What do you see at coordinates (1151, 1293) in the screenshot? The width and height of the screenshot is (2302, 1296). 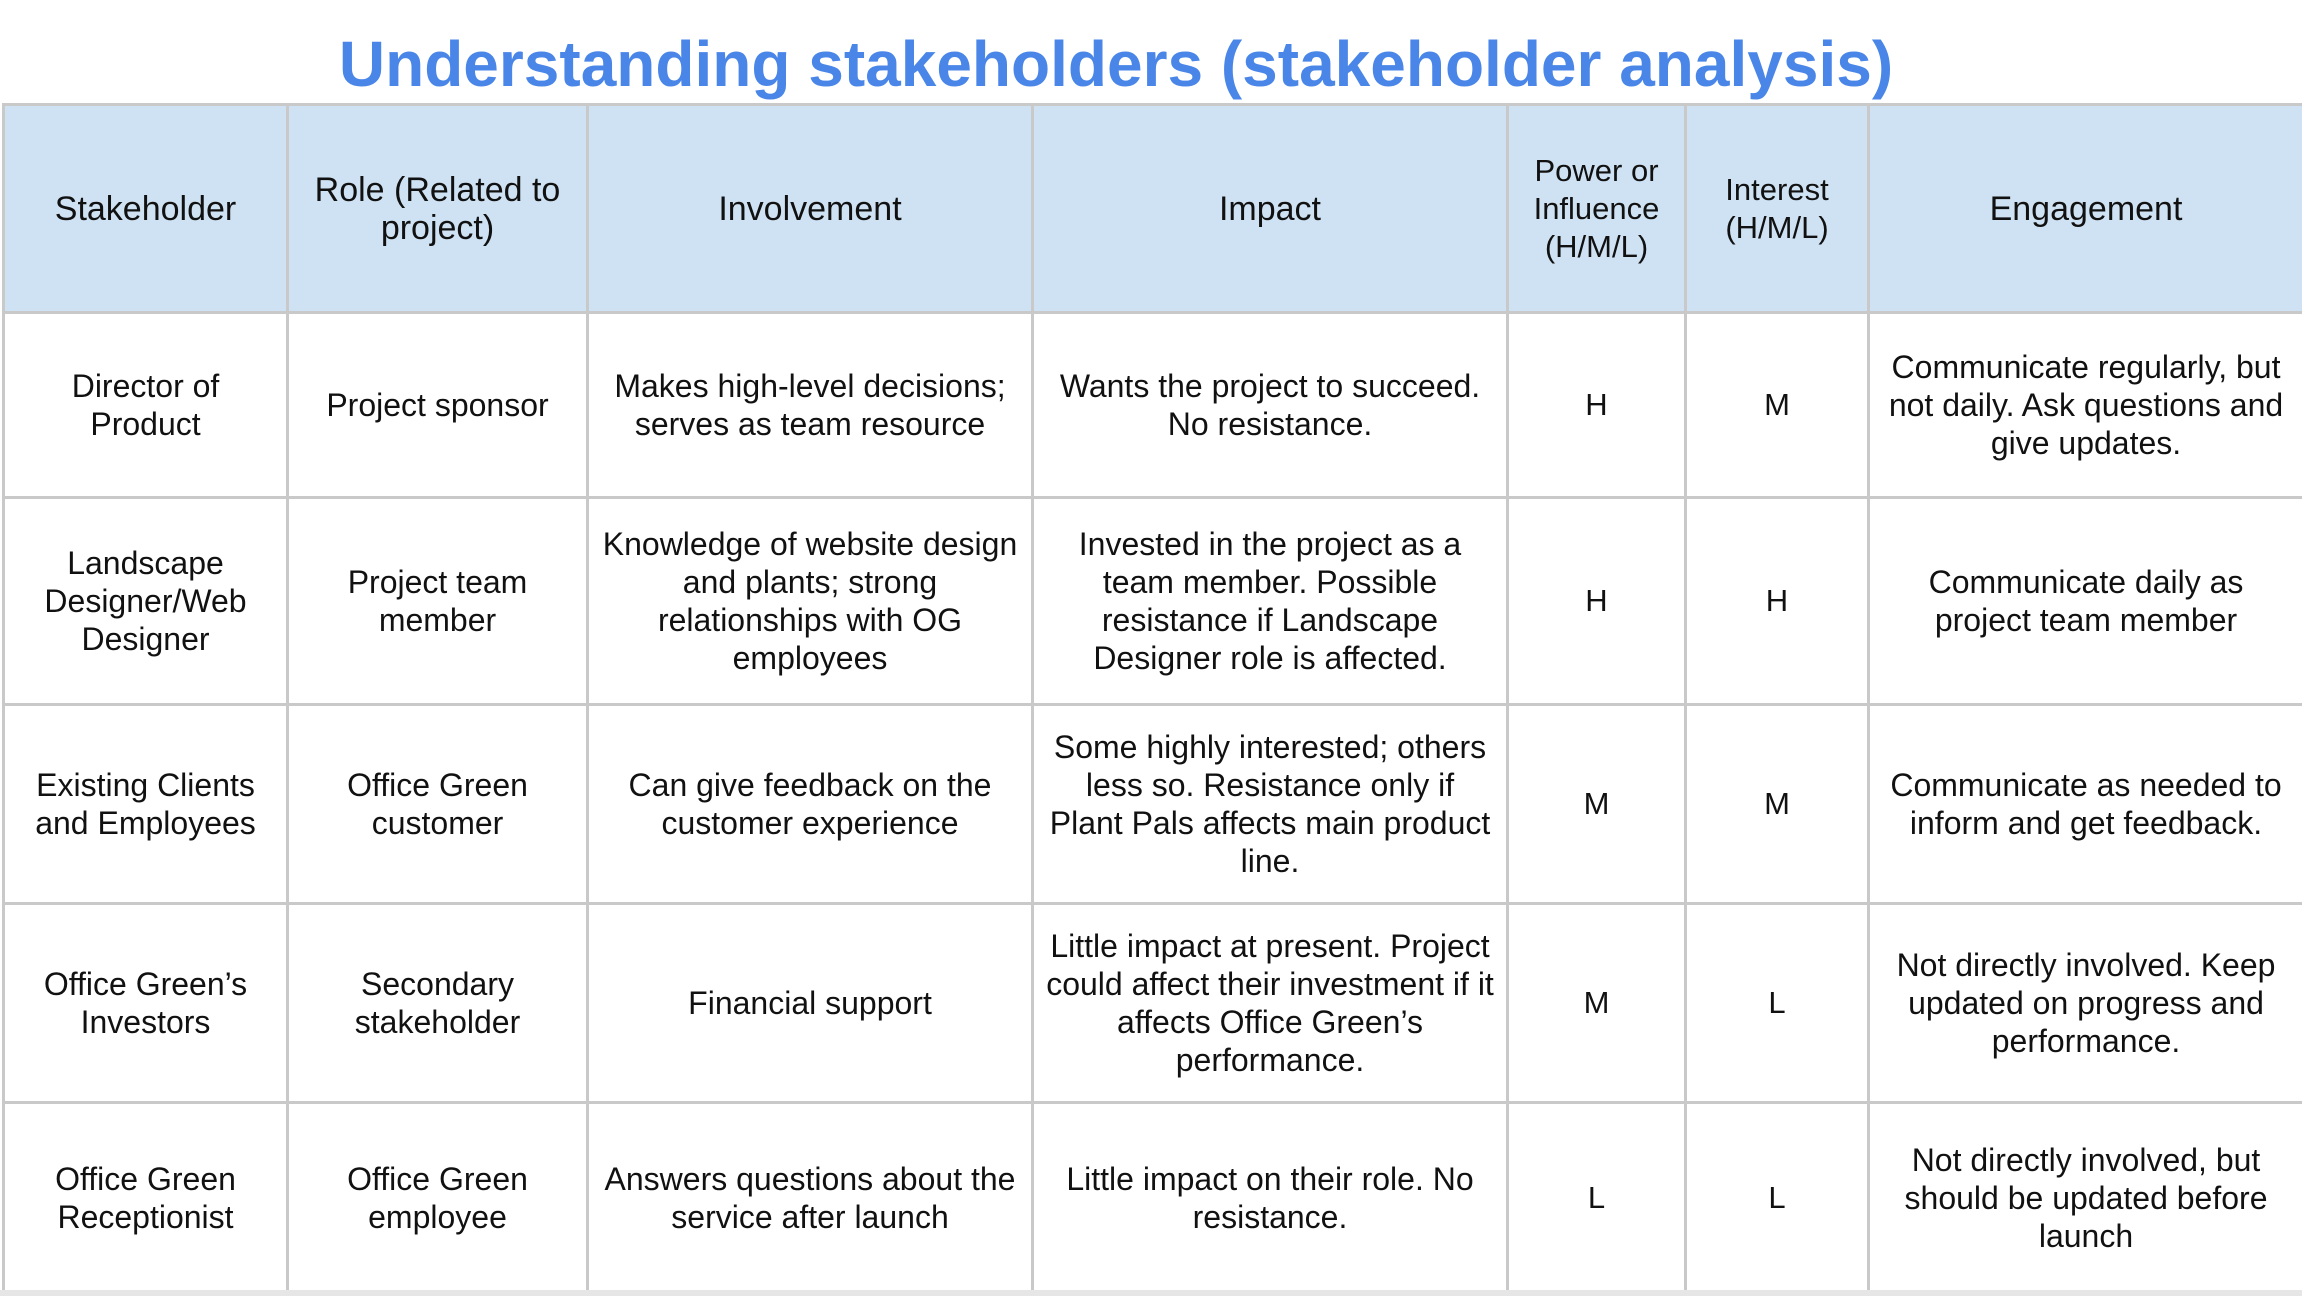 I see `bottom-edge` at bounding box center [1151, 1293].